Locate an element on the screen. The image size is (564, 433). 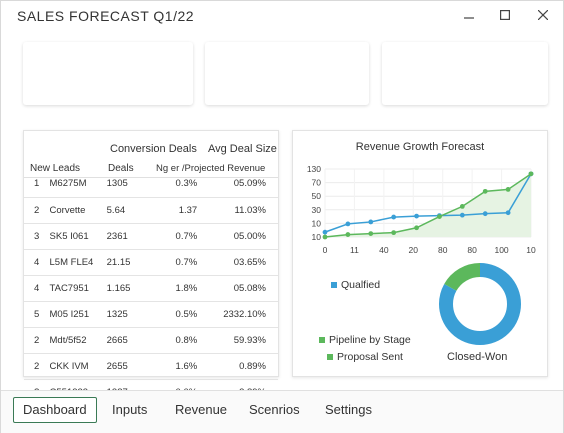
lead-name: Mdt/5f52 is located at coordinates (76, 340).